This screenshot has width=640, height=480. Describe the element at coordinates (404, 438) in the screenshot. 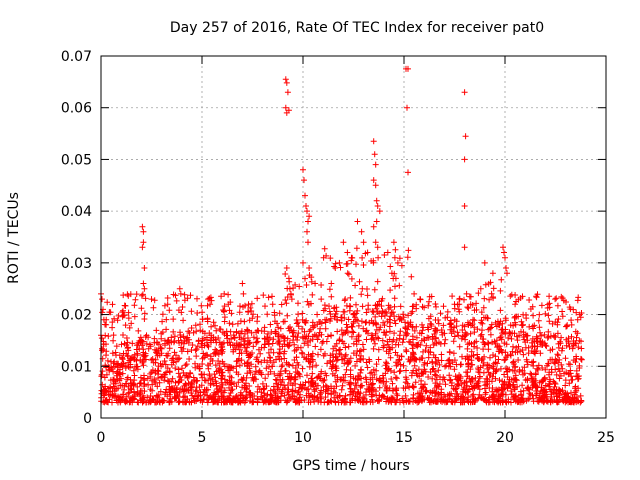

I see `x-tick-label: 15` at that location.